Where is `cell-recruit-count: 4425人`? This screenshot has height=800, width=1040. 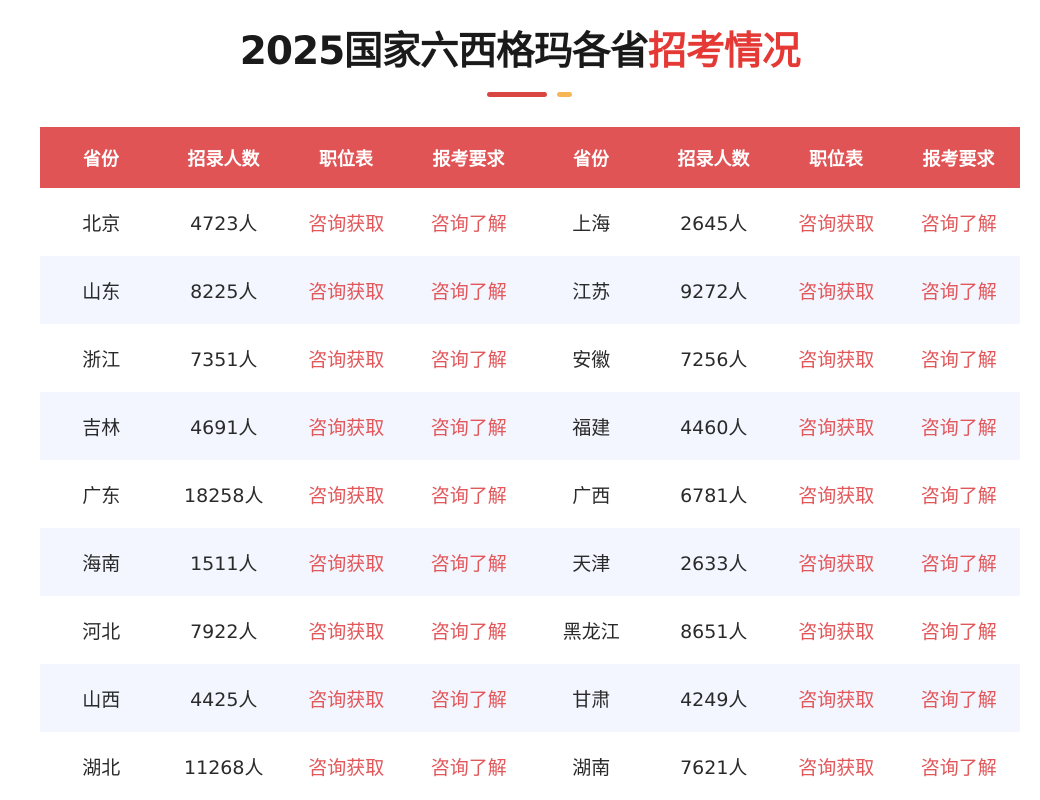
cell-recruit-count: 4425人 is located at coordinates (224, 699).